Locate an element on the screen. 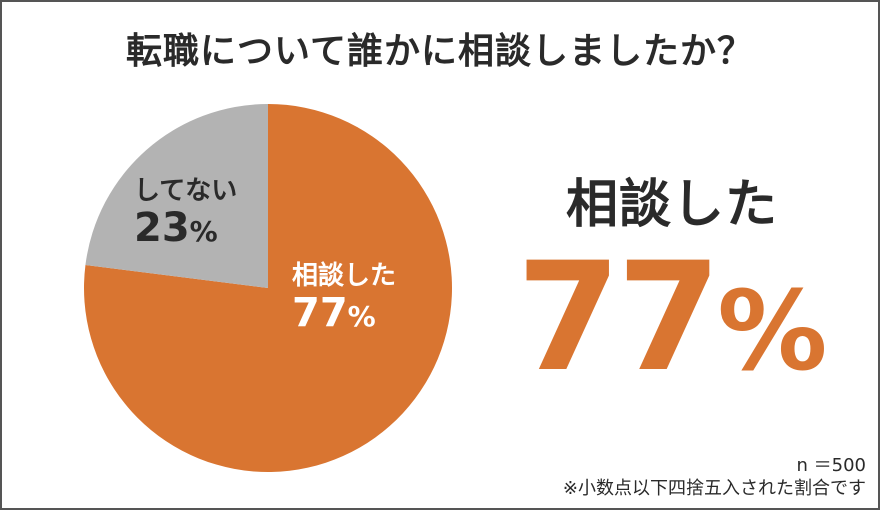  slice-label-not-consulted-value: 23 is located at coordinates (162, 227).